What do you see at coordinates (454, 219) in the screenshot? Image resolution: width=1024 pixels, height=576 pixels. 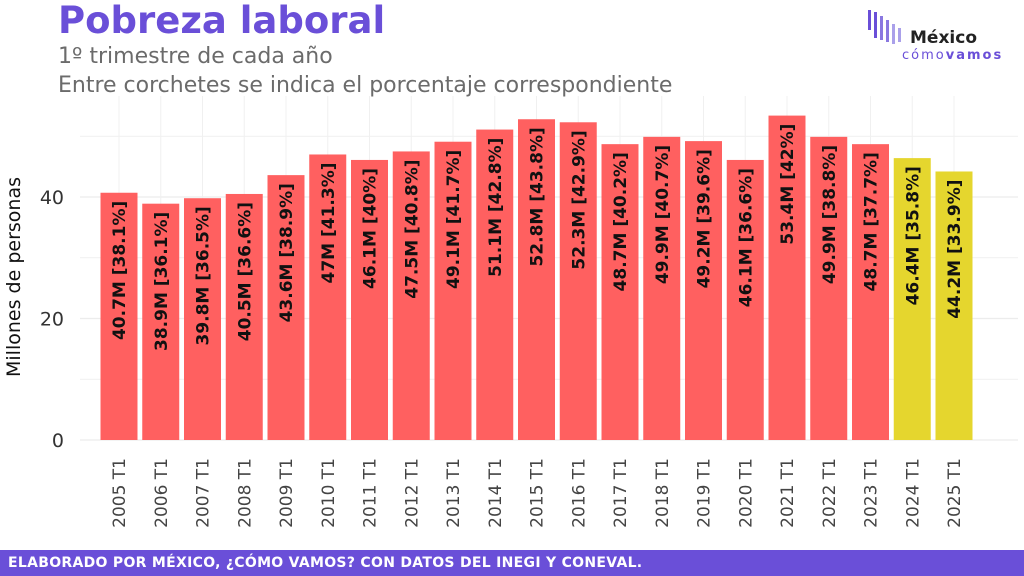 I see `data-label: 49.1M [41.7%]` at bounding box center [454, 219].